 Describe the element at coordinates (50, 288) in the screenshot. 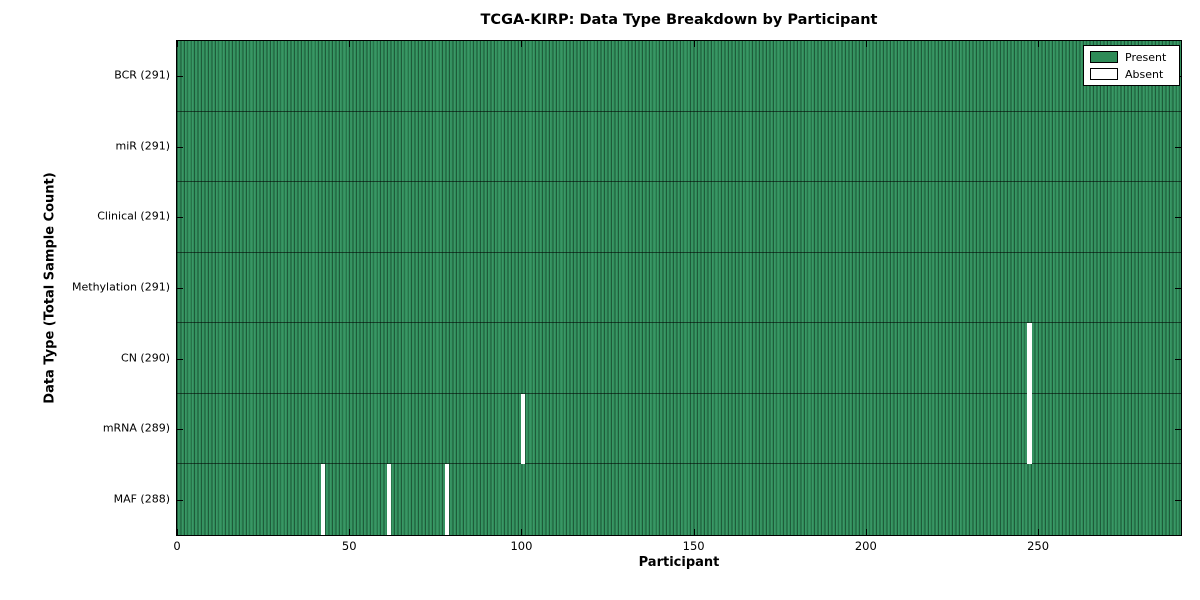

I see `y-axis-label: Data Type (Total Sample Count)` at that location.